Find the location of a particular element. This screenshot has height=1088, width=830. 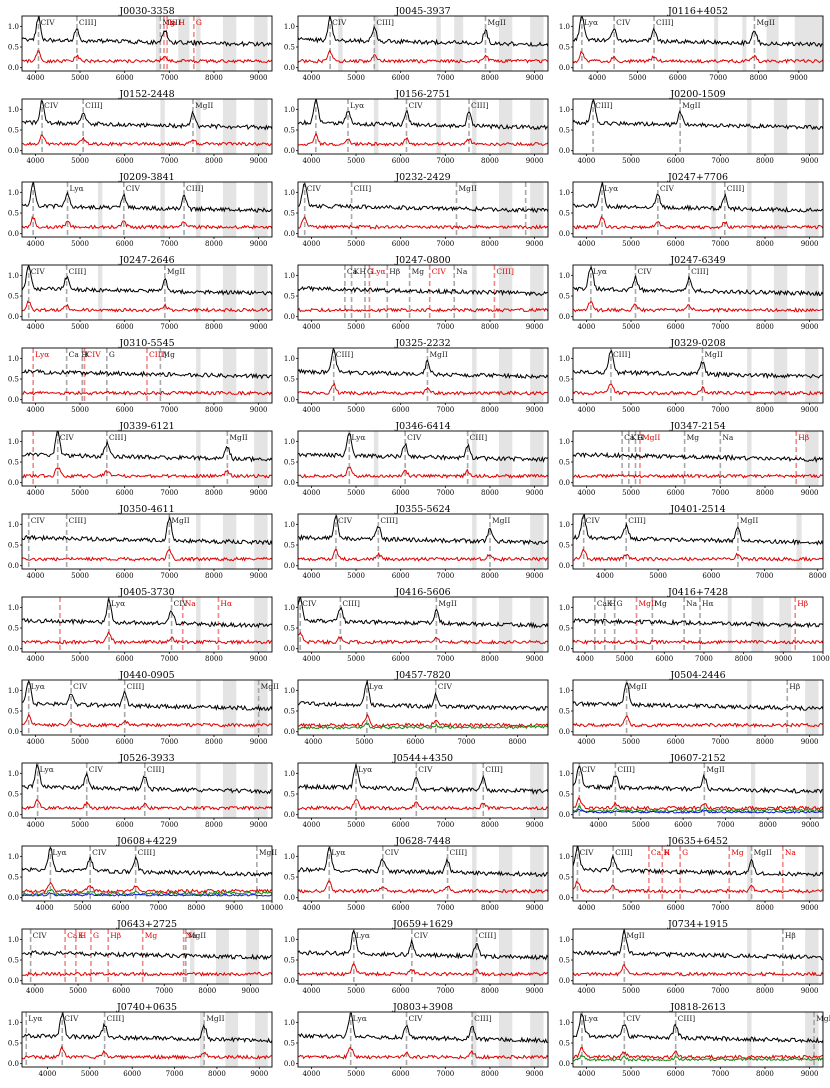

x-tick-label: 5000 is located at coordinates (631, 493).